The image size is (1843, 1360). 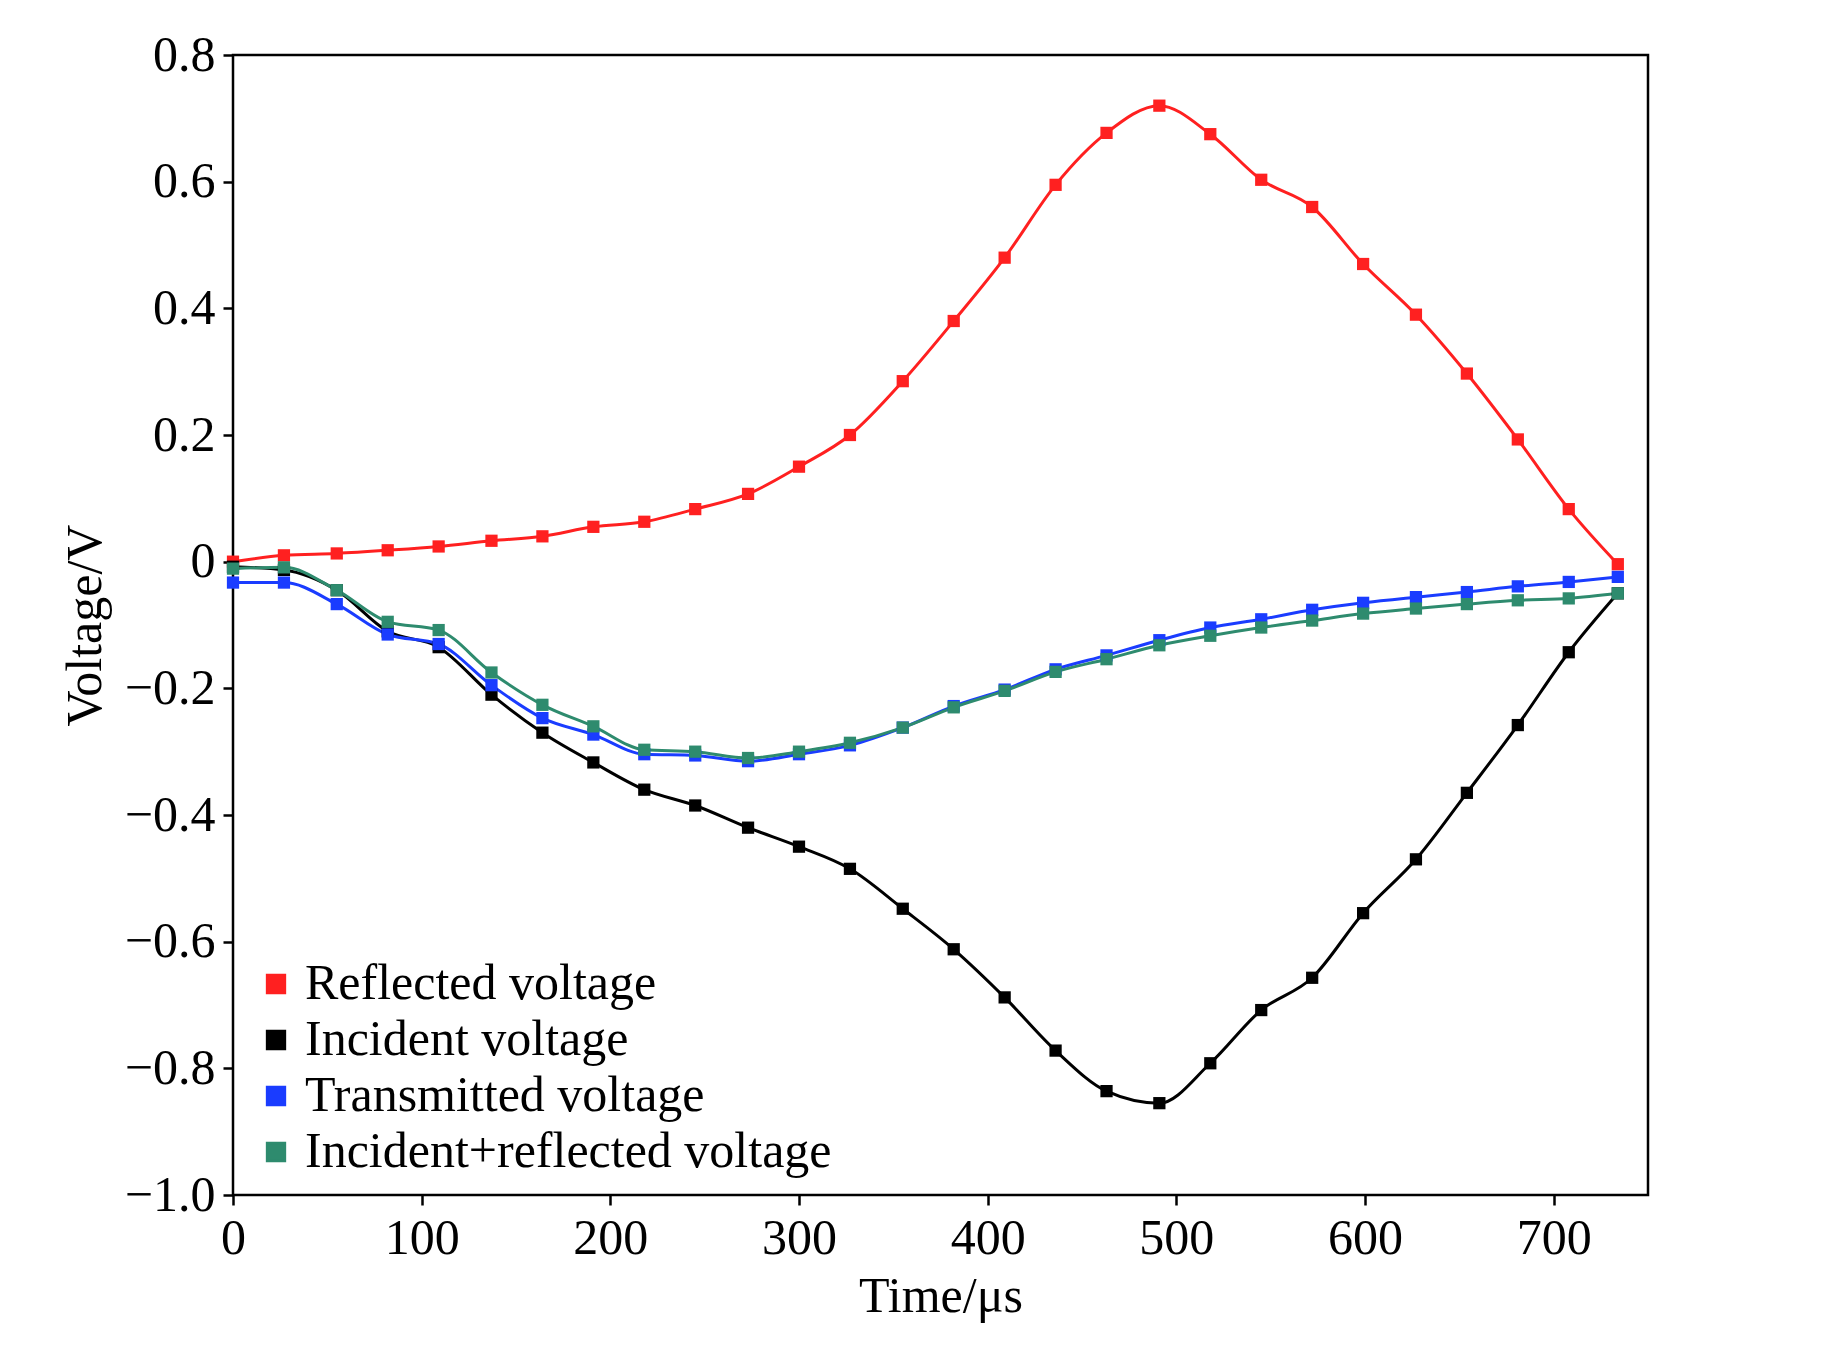 I want to click on x-tick-label: 100, so click(x=422, y=1236).